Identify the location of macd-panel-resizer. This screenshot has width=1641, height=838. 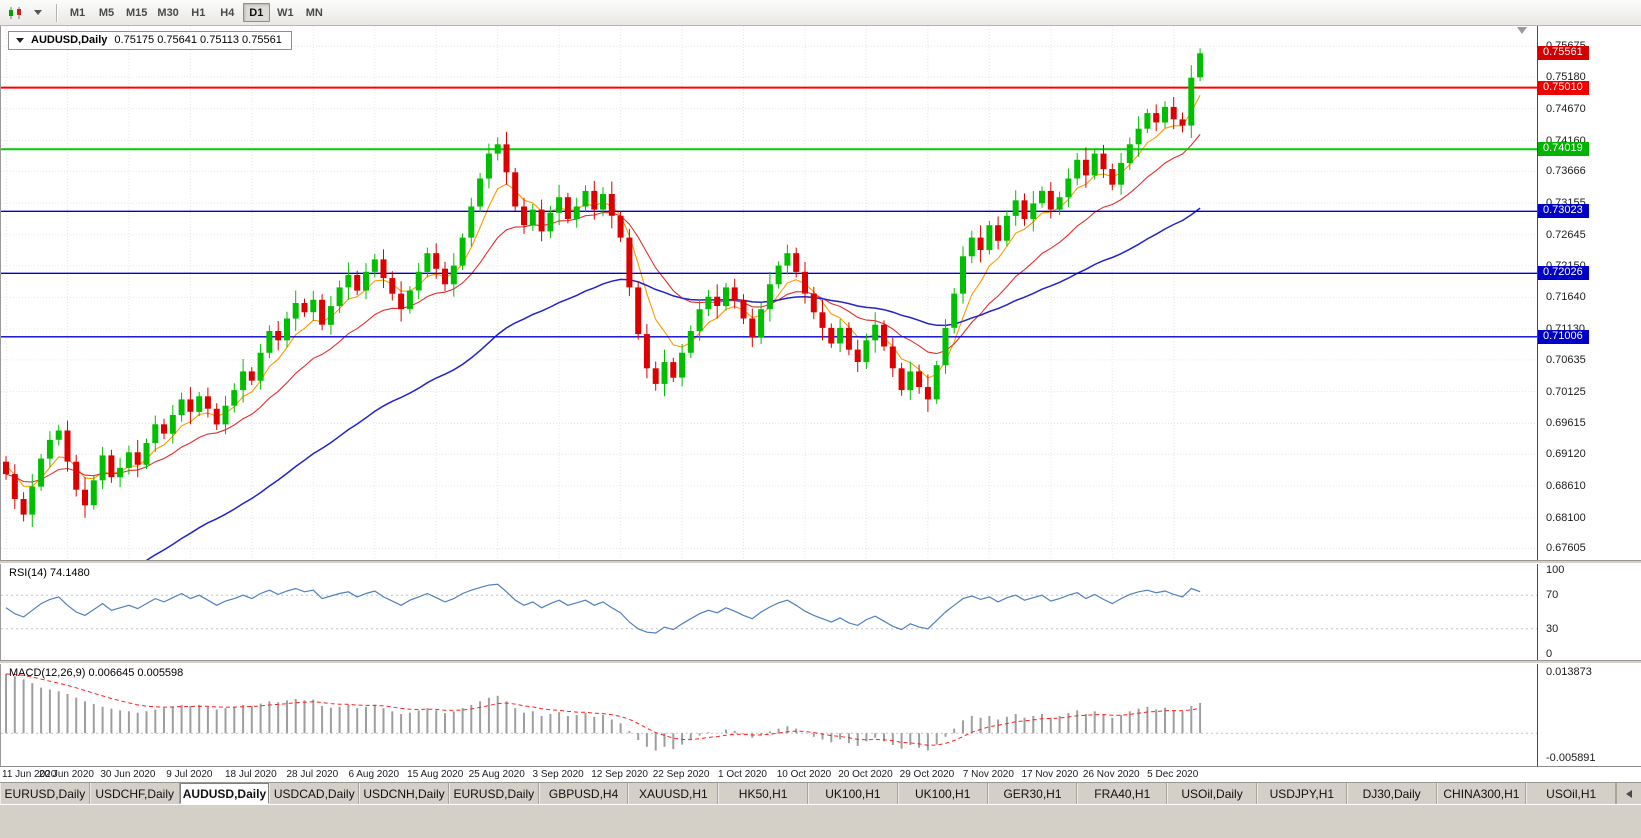
(820, 662).